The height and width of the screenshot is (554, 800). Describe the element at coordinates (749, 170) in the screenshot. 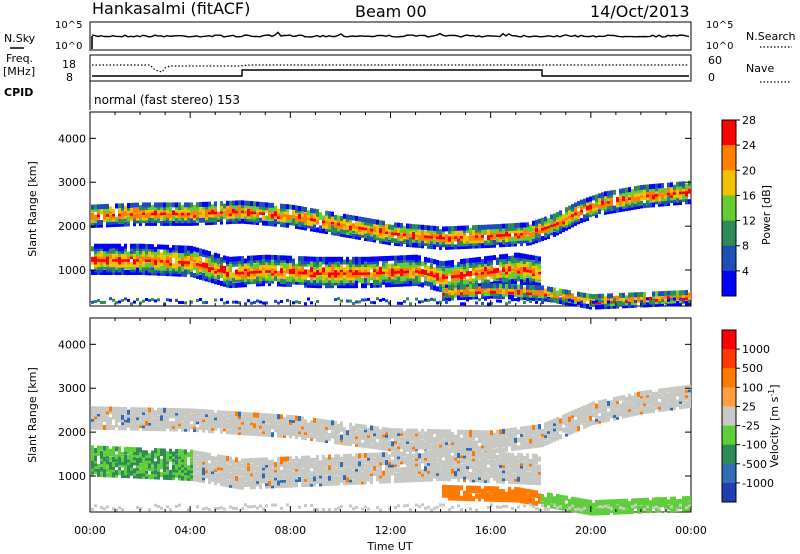

I see `colorbar-tick-label: 20` at that location.